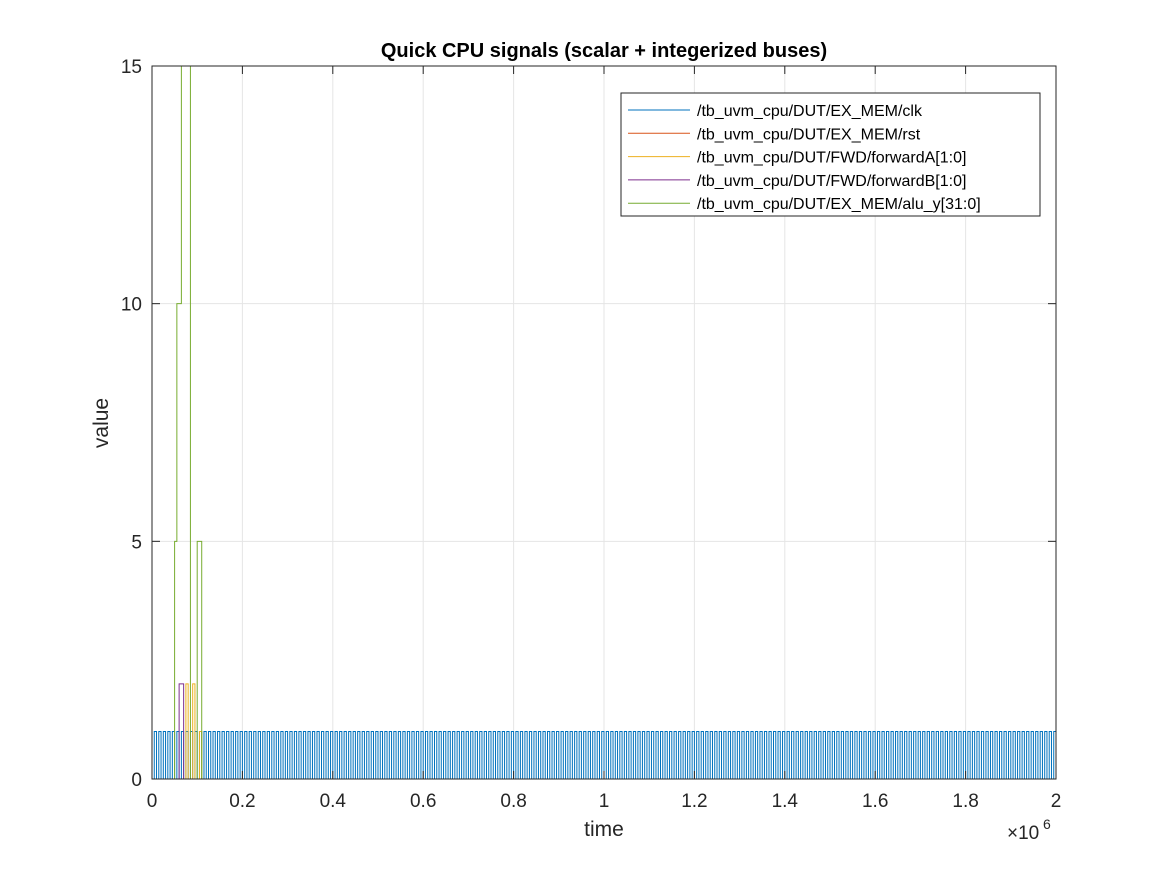 The height and width of the screenshot is (875, 1167). I want to click on x-axis-label: time, so click(604, 829).